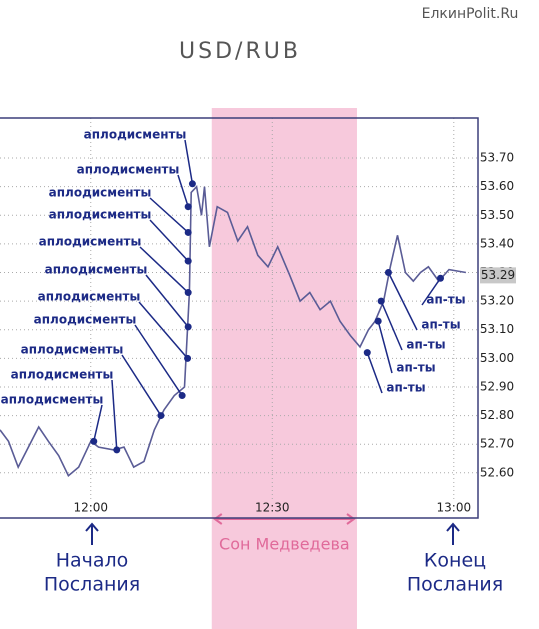  I want to click on y-tick-label: 53.00, so click(497, 358).